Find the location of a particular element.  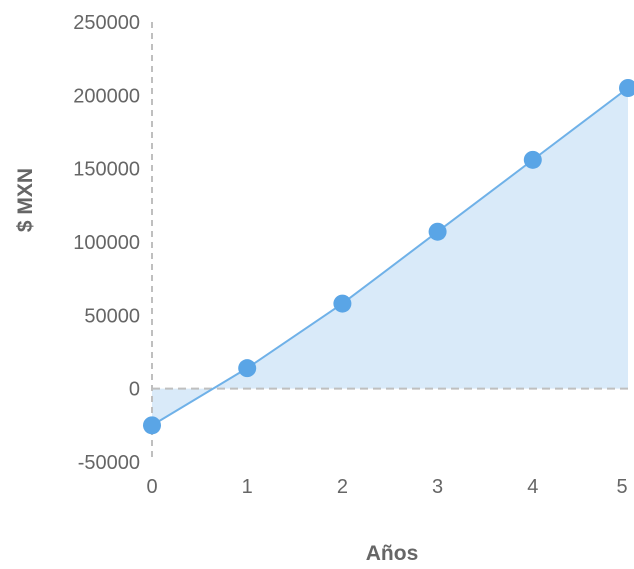

x-tick-label: 5 is located at coordinates (621, 487).